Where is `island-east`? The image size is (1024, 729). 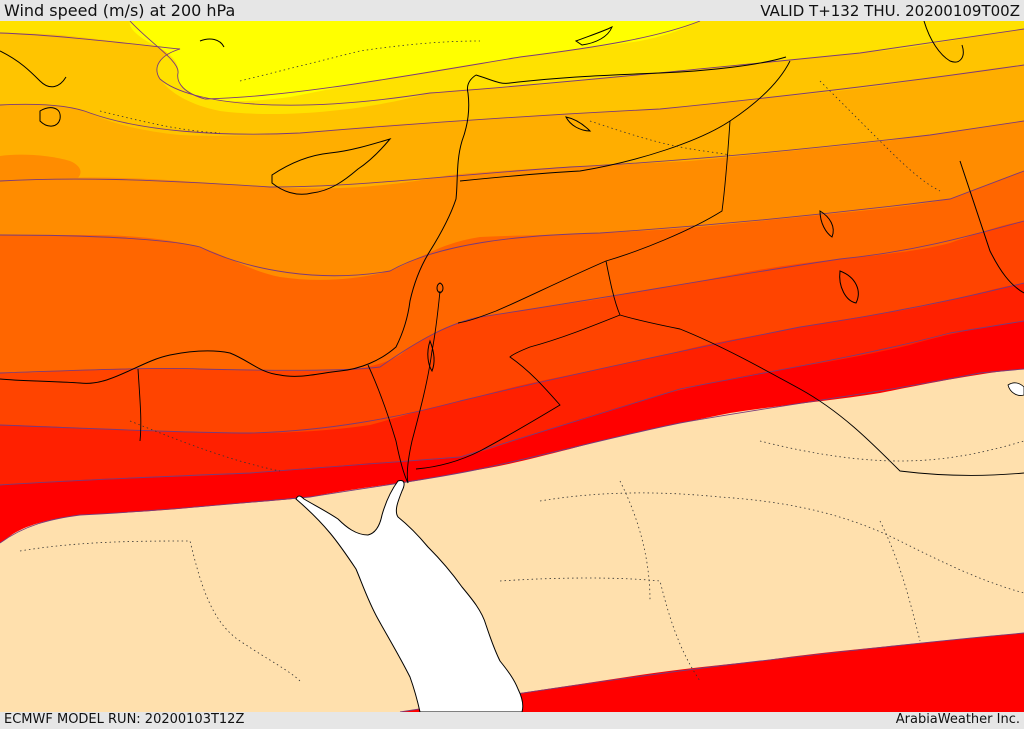 island-east is located at coordinates (1015, 389).